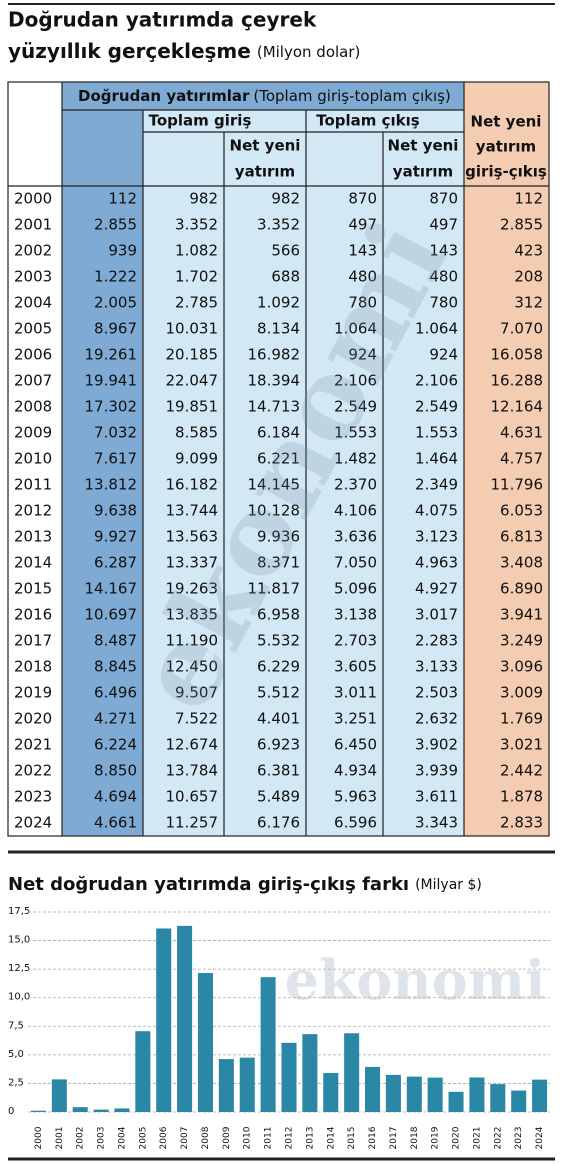  I want to click on value-cell: 9.638, so click(115, 511).